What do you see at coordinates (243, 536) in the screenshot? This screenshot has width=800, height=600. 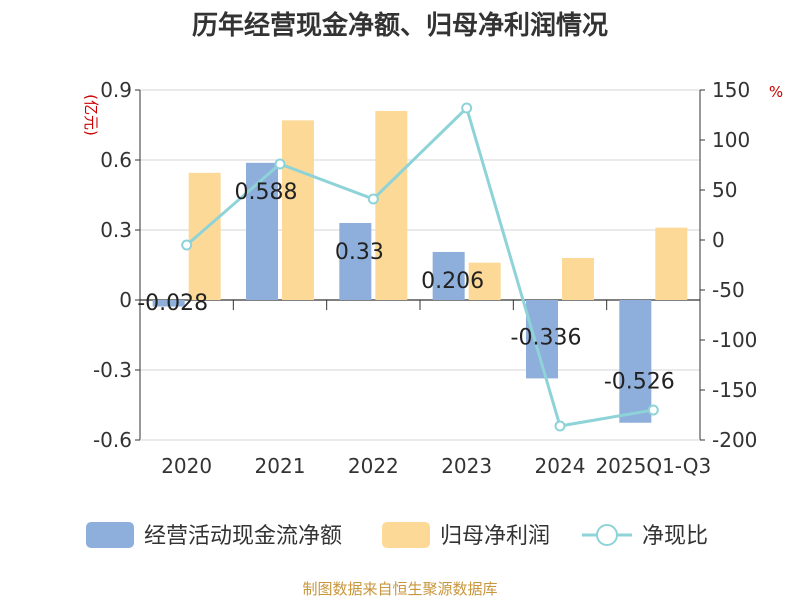 I see `legend-label-operating-cash-flow: 经营活动现金流净额` at bounding box center [243, 536].